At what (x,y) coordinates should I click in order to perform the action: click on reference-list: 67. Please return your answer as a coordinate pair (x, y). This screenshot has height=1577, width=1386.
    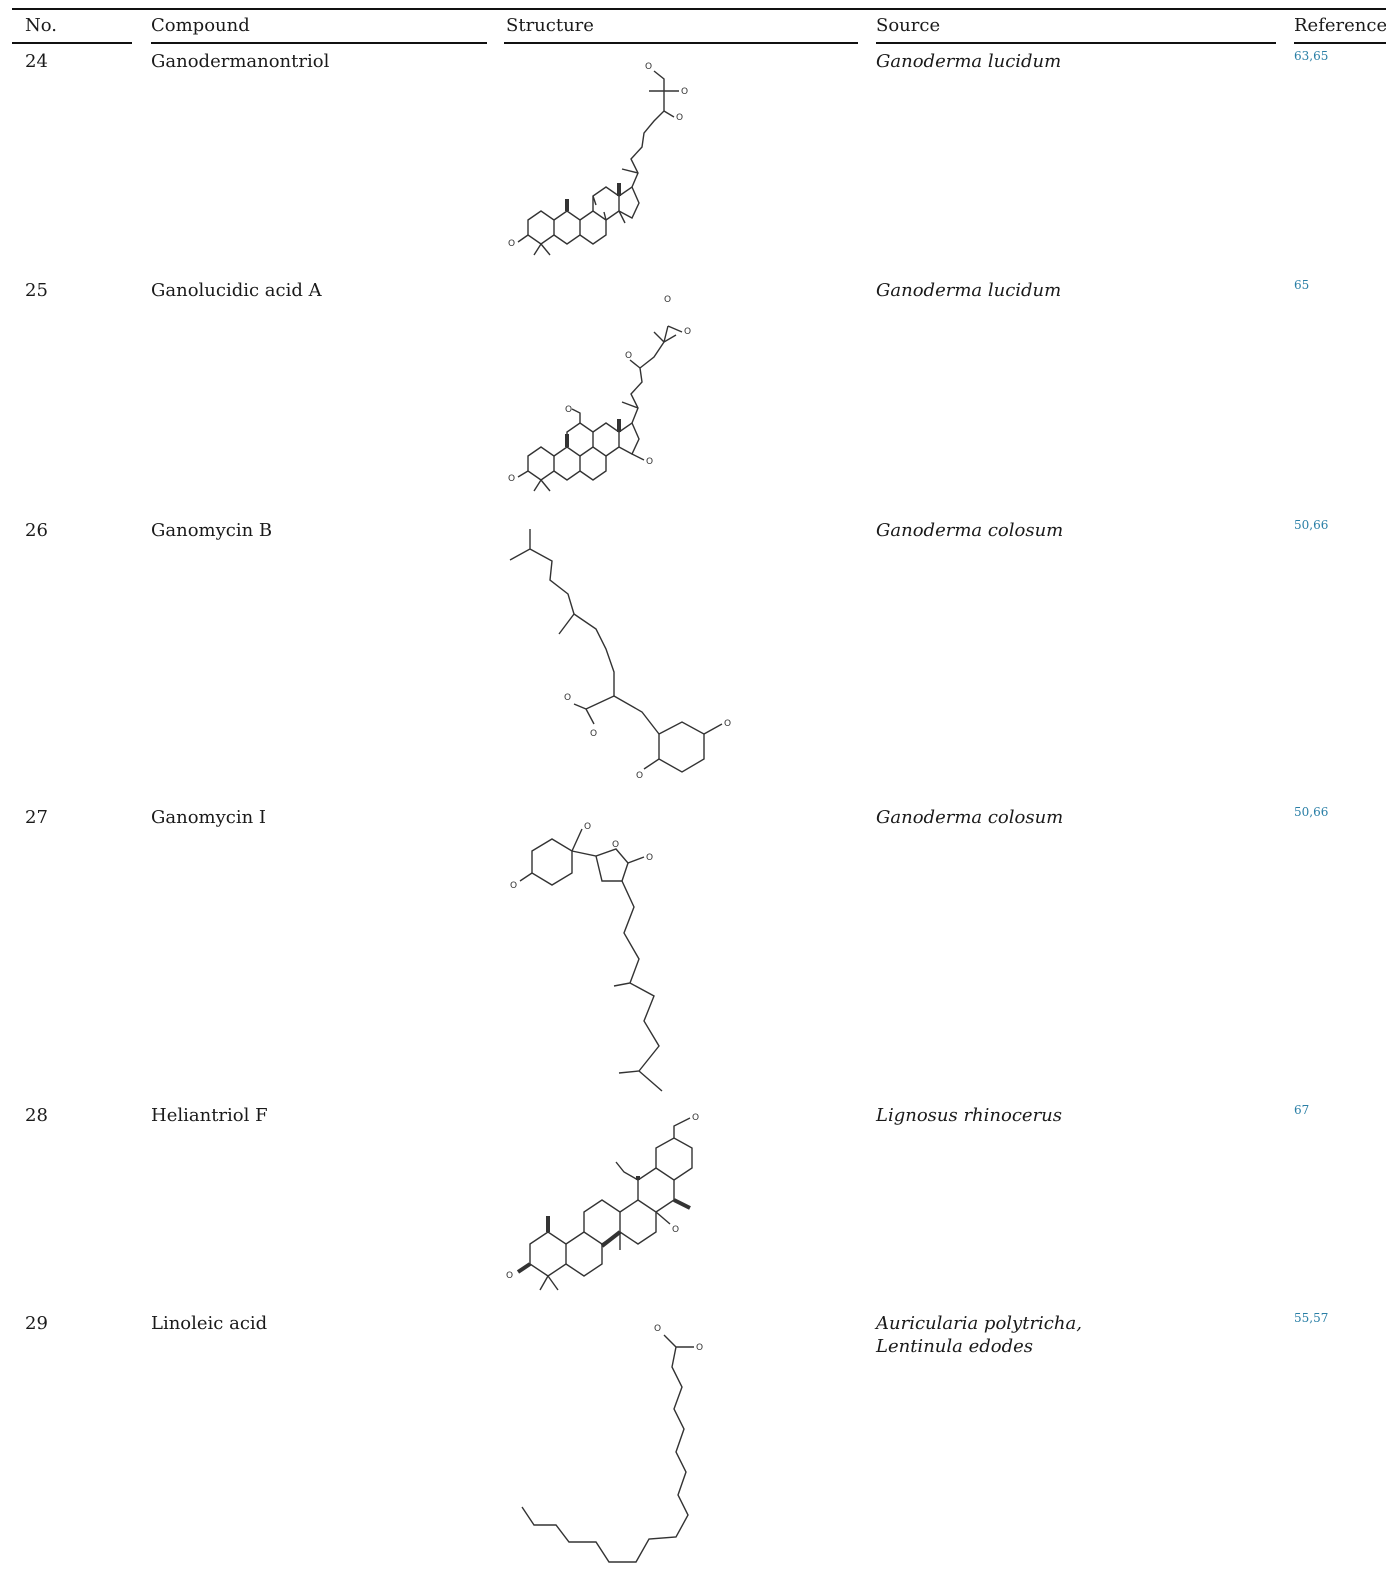
    Looking at the image, I should click on (1301, 1110).